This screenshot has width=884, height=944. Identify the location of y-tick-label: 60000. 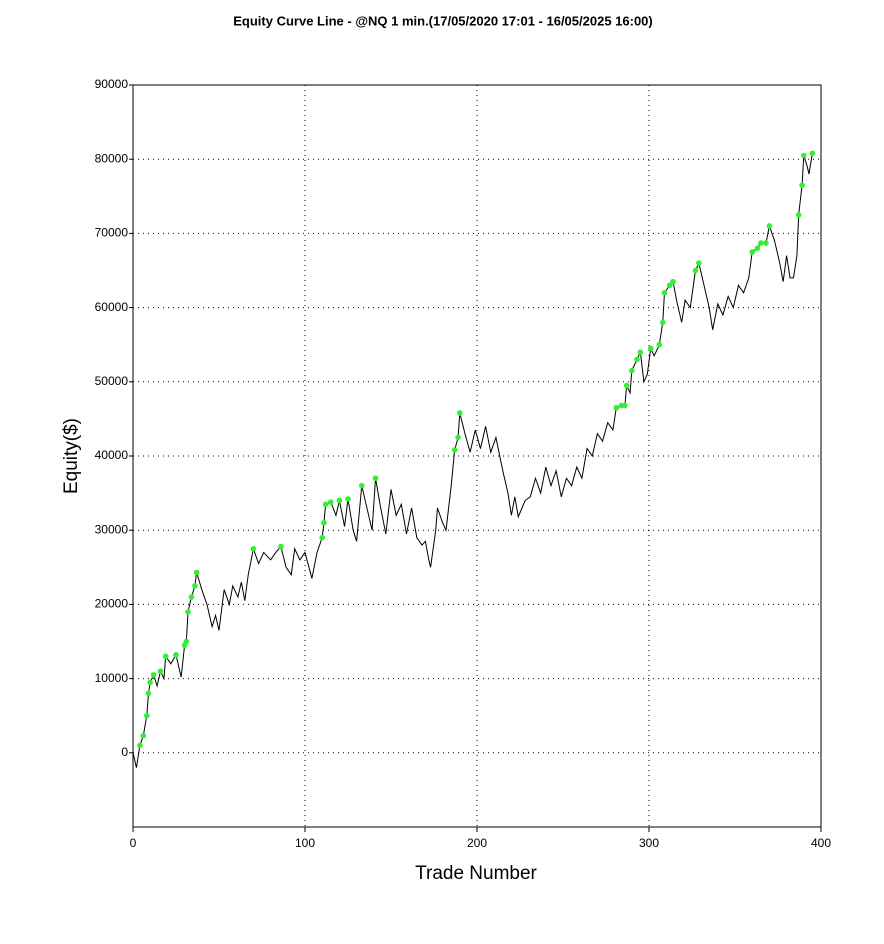
(112, 307).